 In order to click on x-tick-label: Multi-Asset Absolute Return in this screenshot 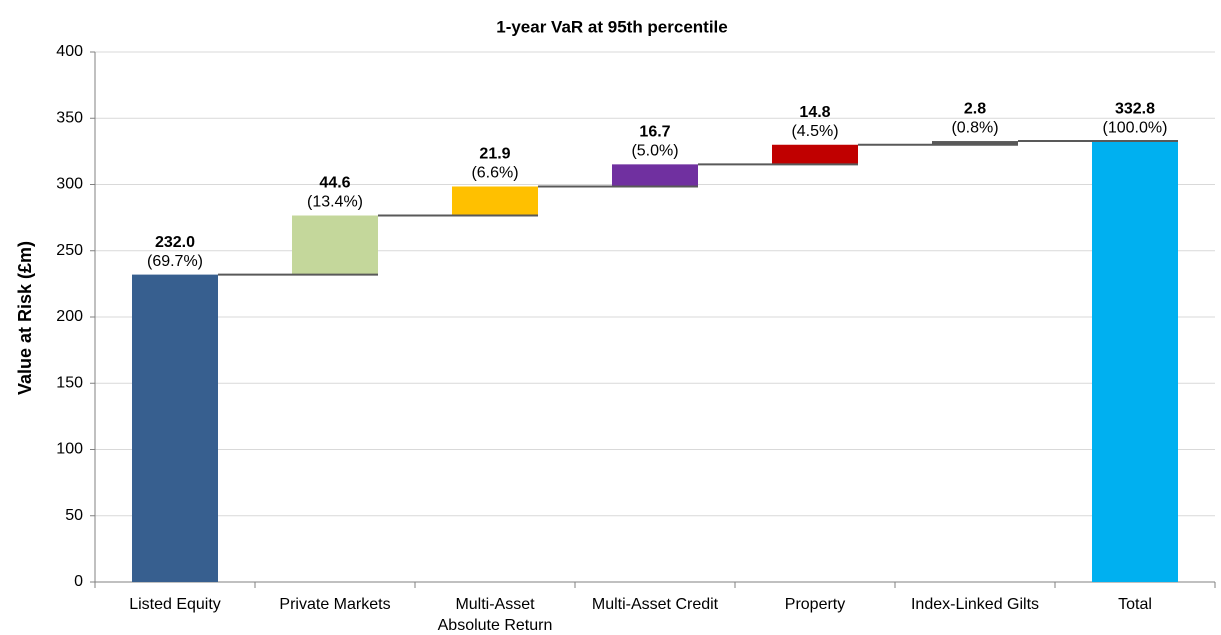, I will do `click(495, 615)`.